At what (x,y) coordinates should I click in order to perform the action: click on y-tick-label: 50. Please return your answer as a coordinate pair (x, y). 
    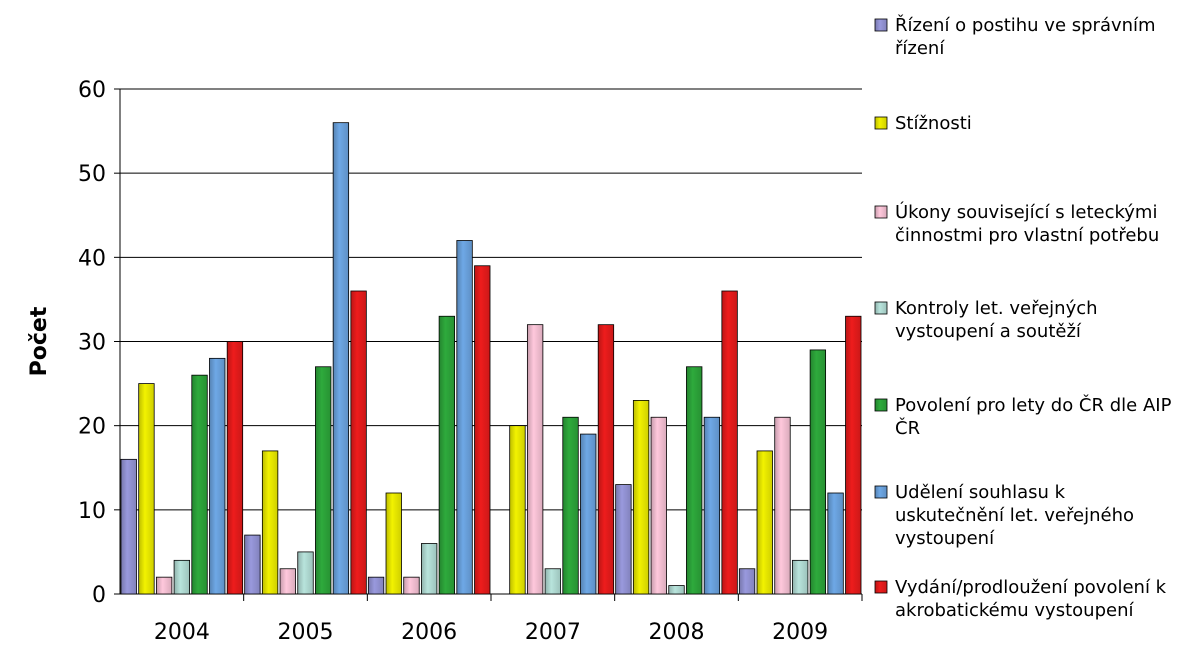
    Looking at the image, I should click on (92, 174).